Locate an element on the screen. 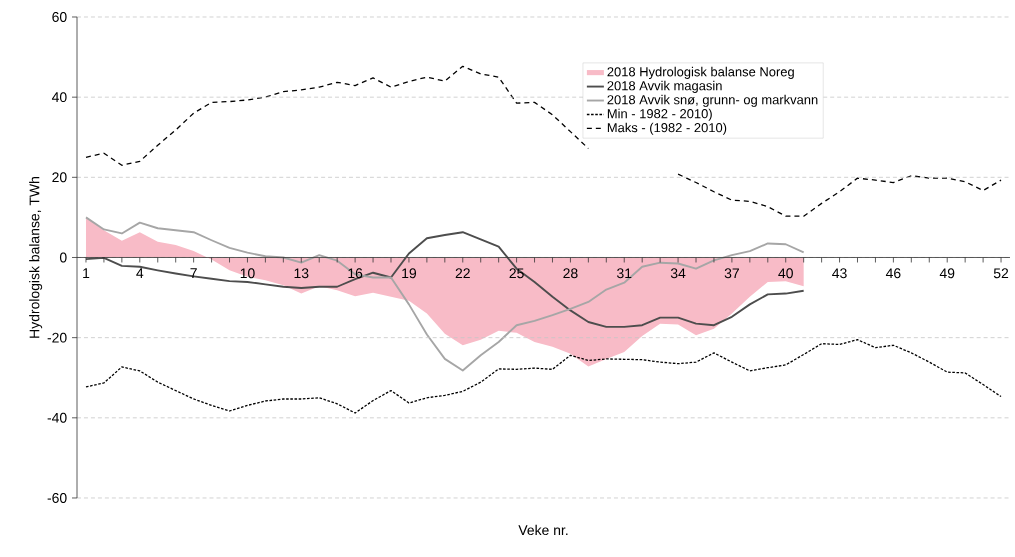  legend-label: 2018 Hydrologisk balanse Noreg is located at coordinates (700, 72).